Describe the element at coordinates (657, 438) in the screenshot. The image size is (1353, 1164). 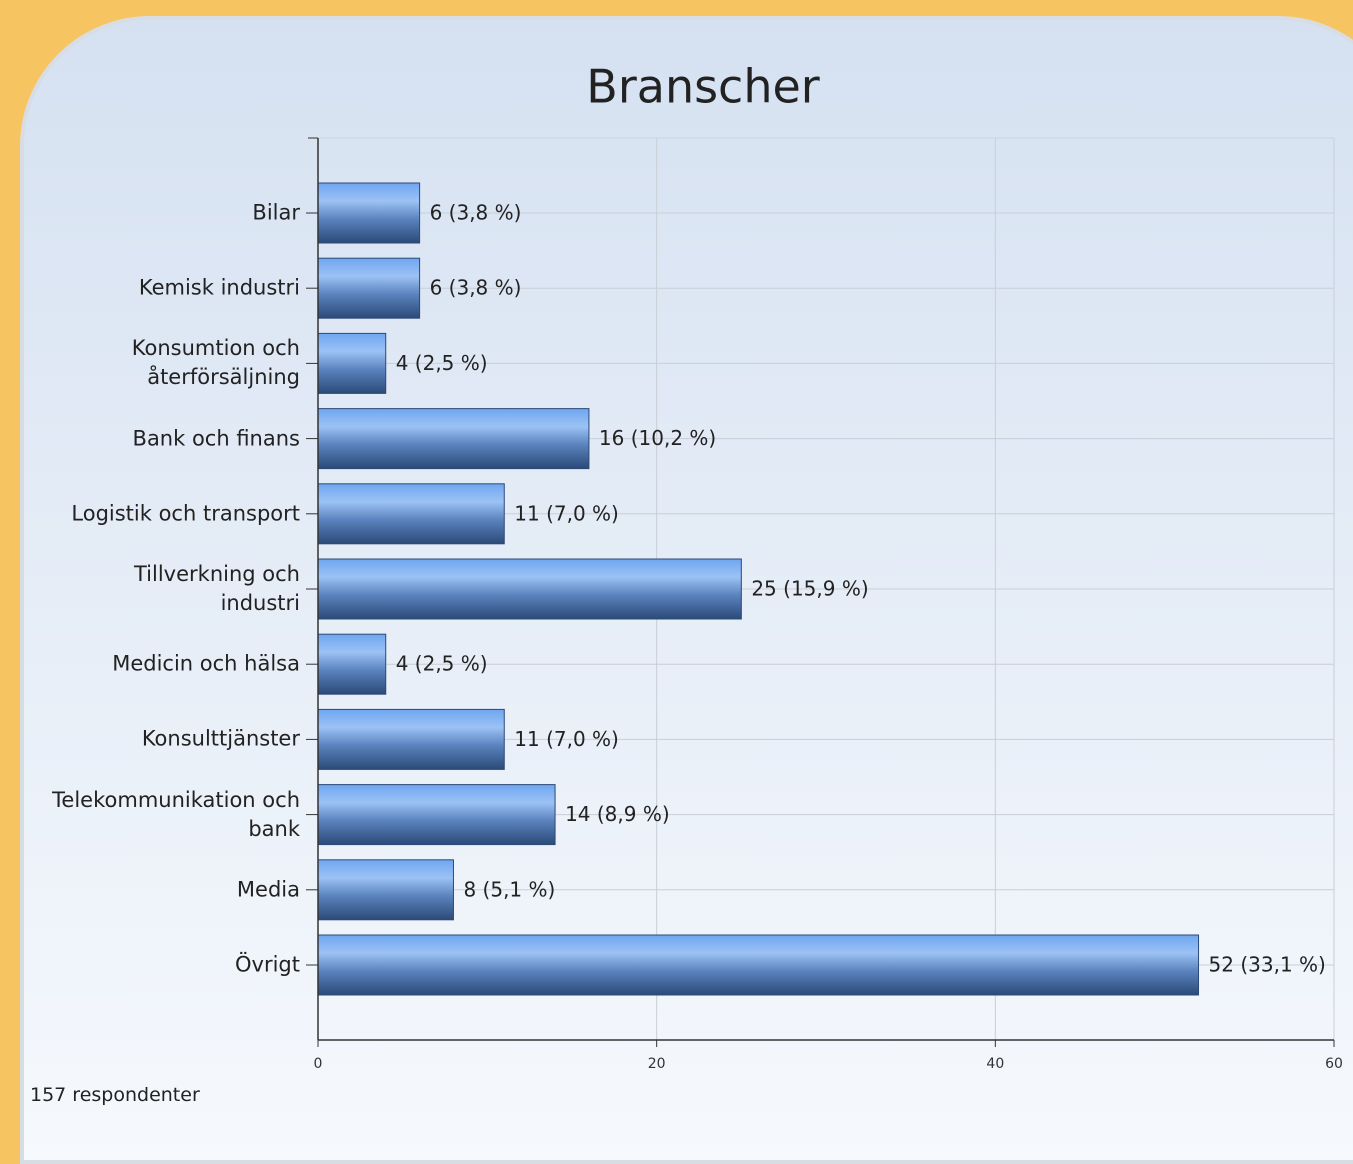
I see `value-label: 16 (10,2 %)` at that location.